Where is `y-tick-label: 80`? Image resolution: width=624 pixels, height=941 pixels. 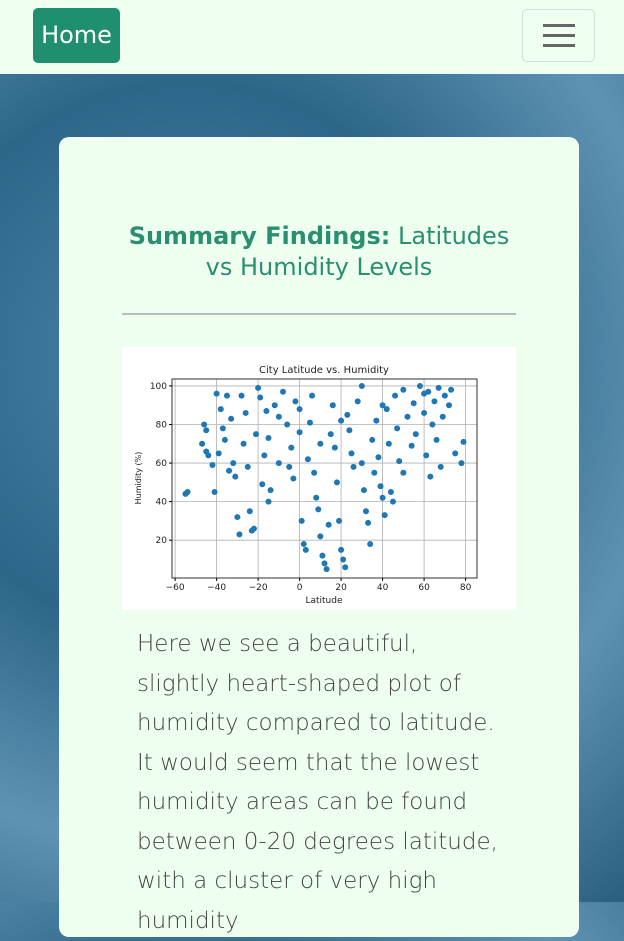
y-tick-label: 80 is located at coordinates (162, 426).